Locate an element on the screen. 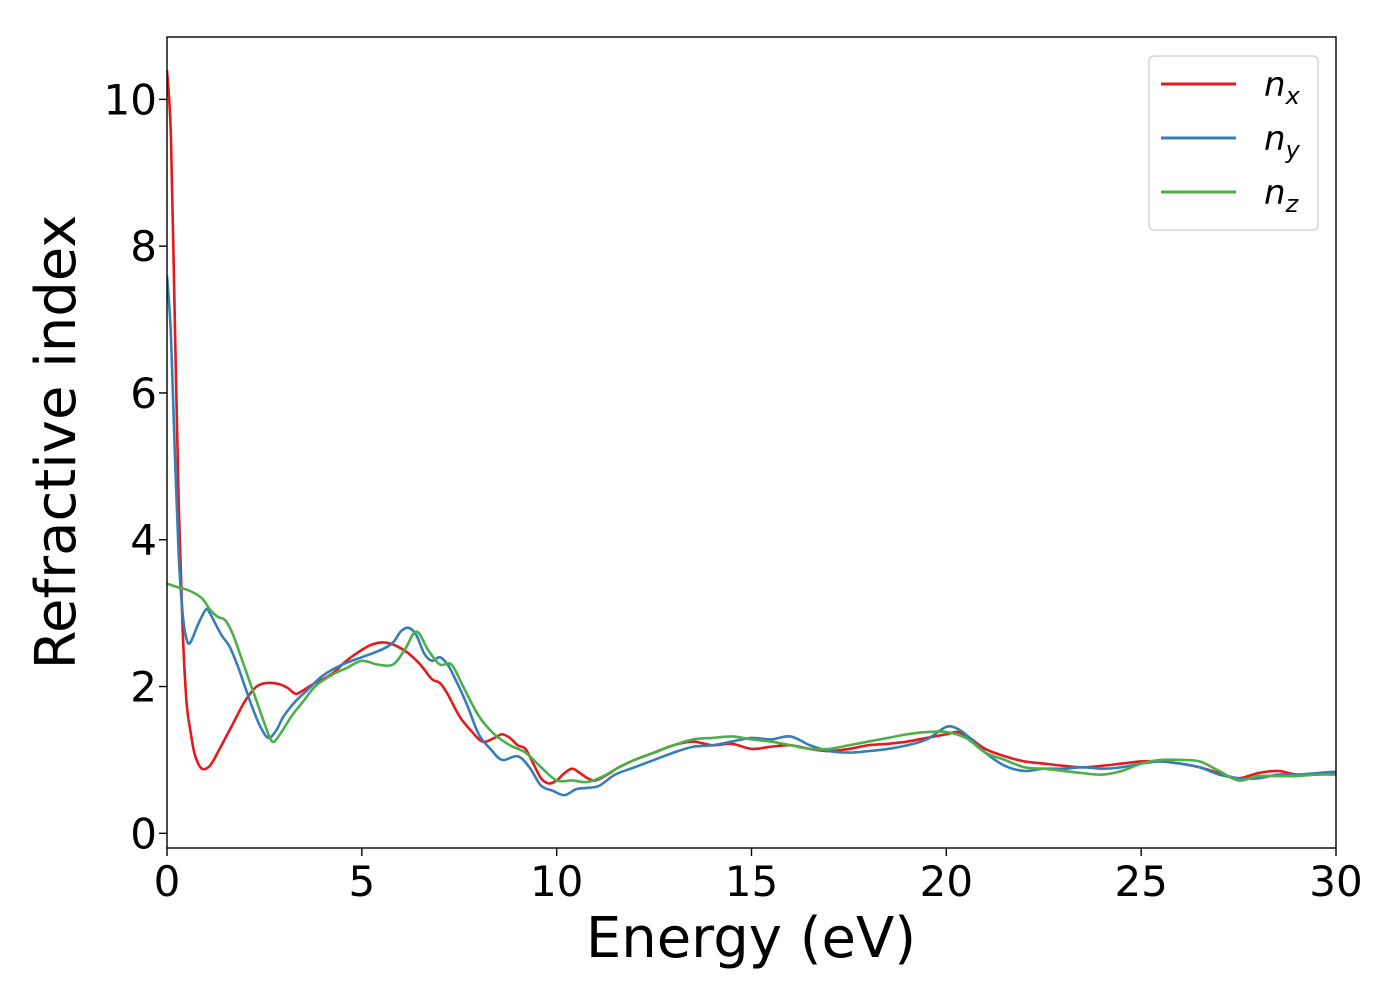  x-tick-label: 20 is located at coordinates (946, 881).